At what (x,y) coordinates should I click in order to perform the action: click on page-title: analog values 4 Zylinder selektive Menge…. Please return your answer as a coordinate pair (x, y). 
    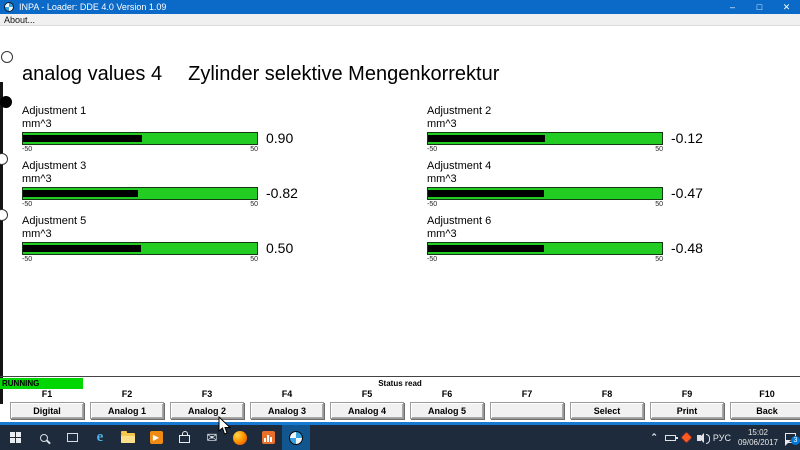
    Looking at the image, I should click on (260, 74).